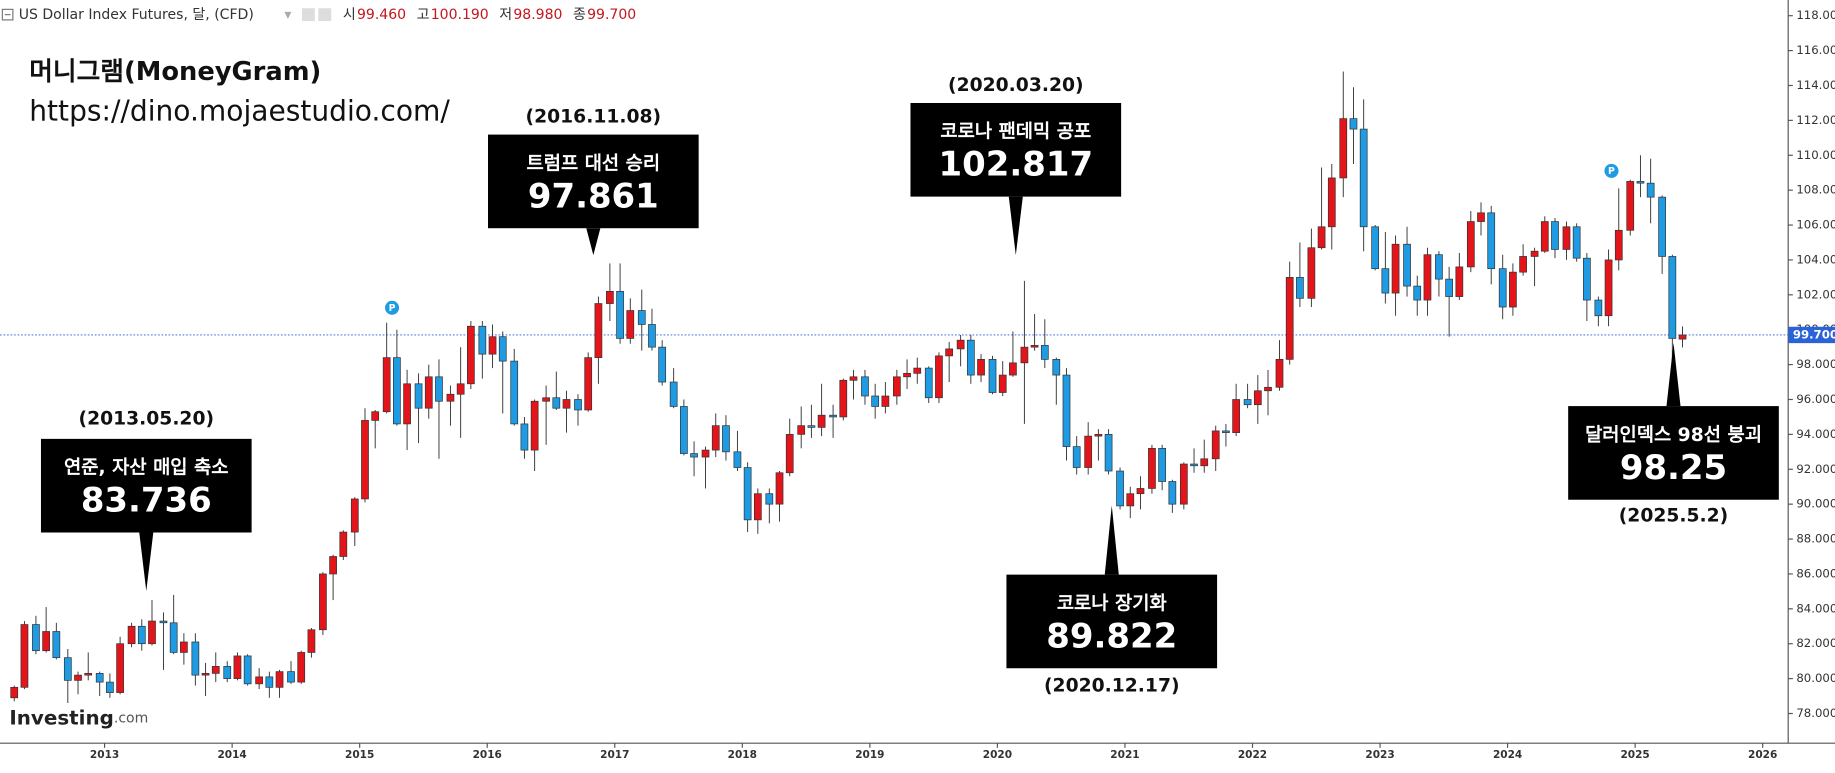  I want to click on x-tick-label: 2022, so click(1252, 755).